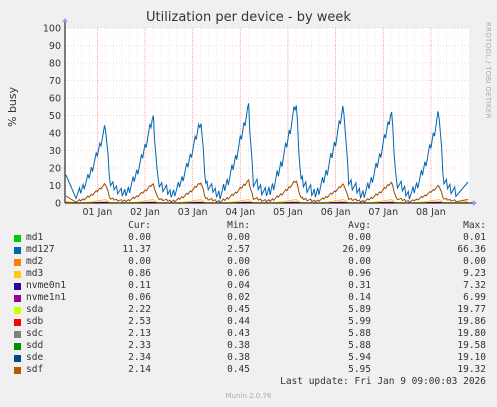 The width and height of the screenshot is (497, 407). Describe the element at coordinates (238, 297) in the screenshot. I see `legend-min-nvme1n1: 0.02` at that location.